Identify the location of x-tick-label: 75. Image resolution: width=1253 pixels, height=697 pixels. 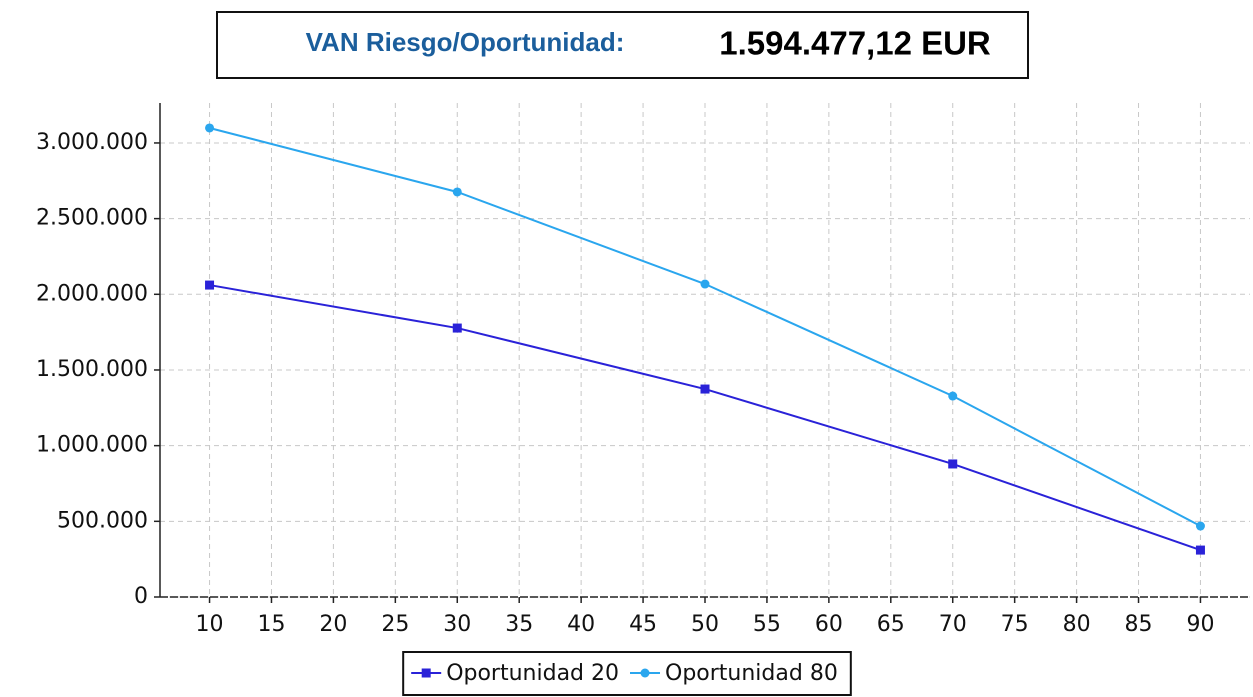
(1015, 624).